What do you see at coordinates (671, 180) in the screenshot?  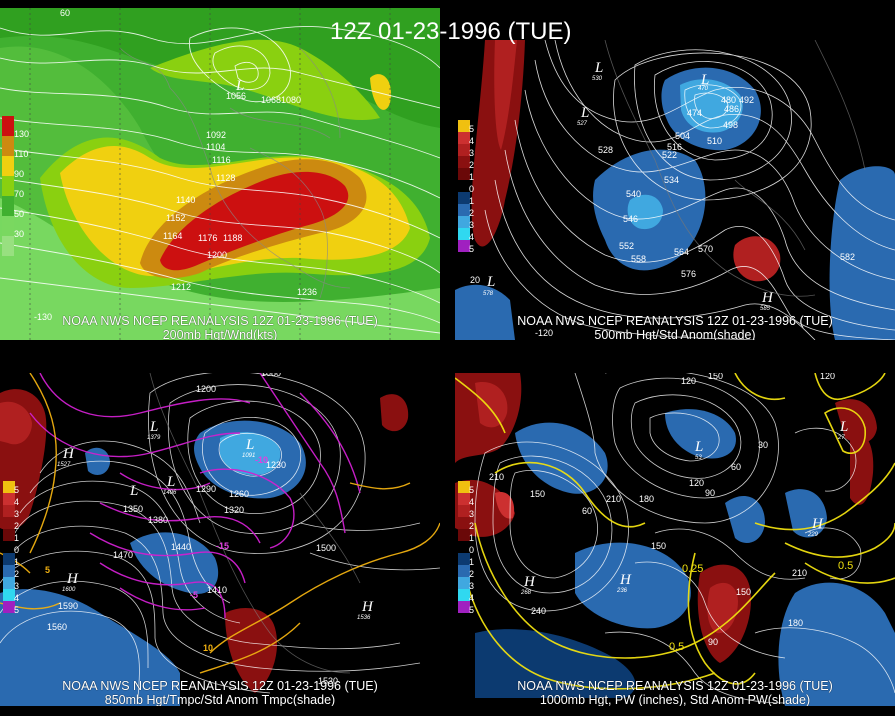 I see `contour-label: 534` at bounding box center [671, 180].